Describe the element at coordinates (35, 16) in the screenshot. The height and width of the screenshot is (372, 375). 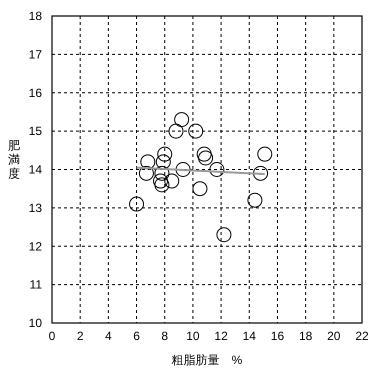
I see `y-tick-label: 18` at that location.